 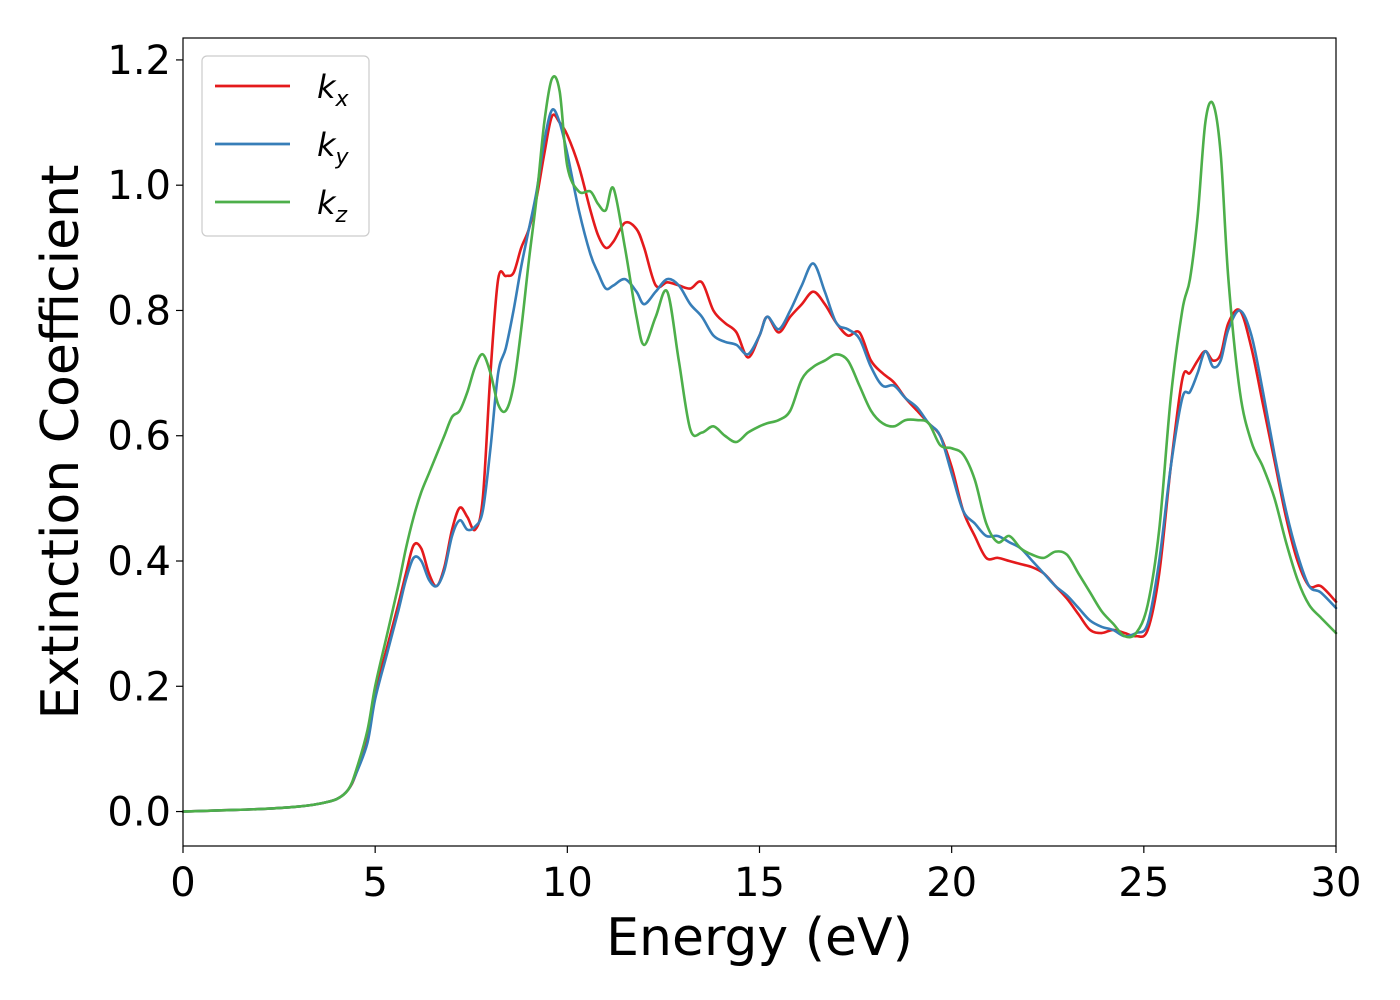 I want to click on legend-label-y: ky, so click(x=333, y=148).